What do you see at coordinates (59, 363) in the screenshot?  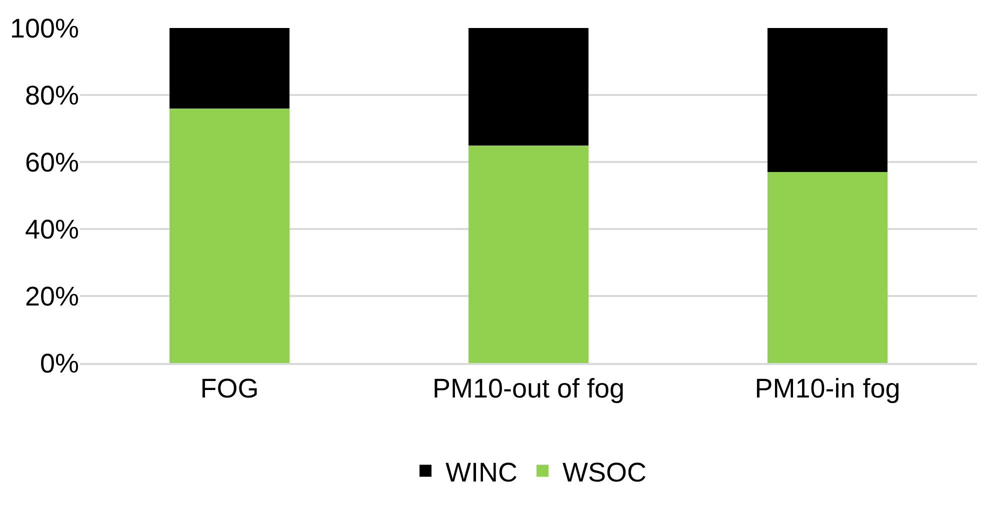 I see `y-tick-label: 0%` at bounding box center [59, 363].